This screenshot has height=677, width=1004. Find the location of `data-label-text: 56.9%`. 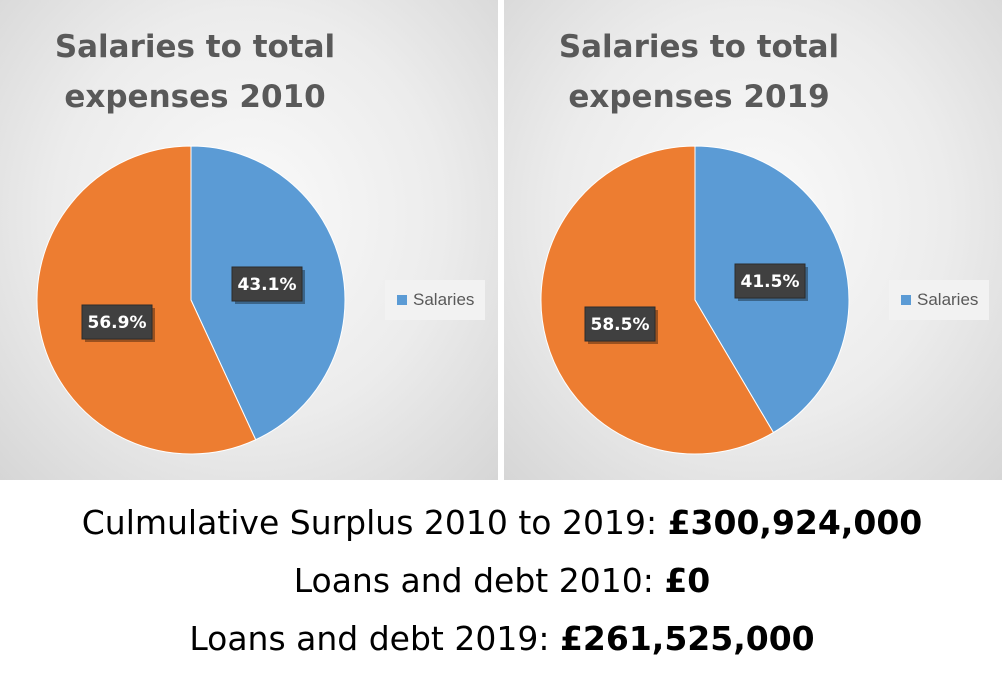

data-label-text: 56.9% is located at coordinates (117, 323).